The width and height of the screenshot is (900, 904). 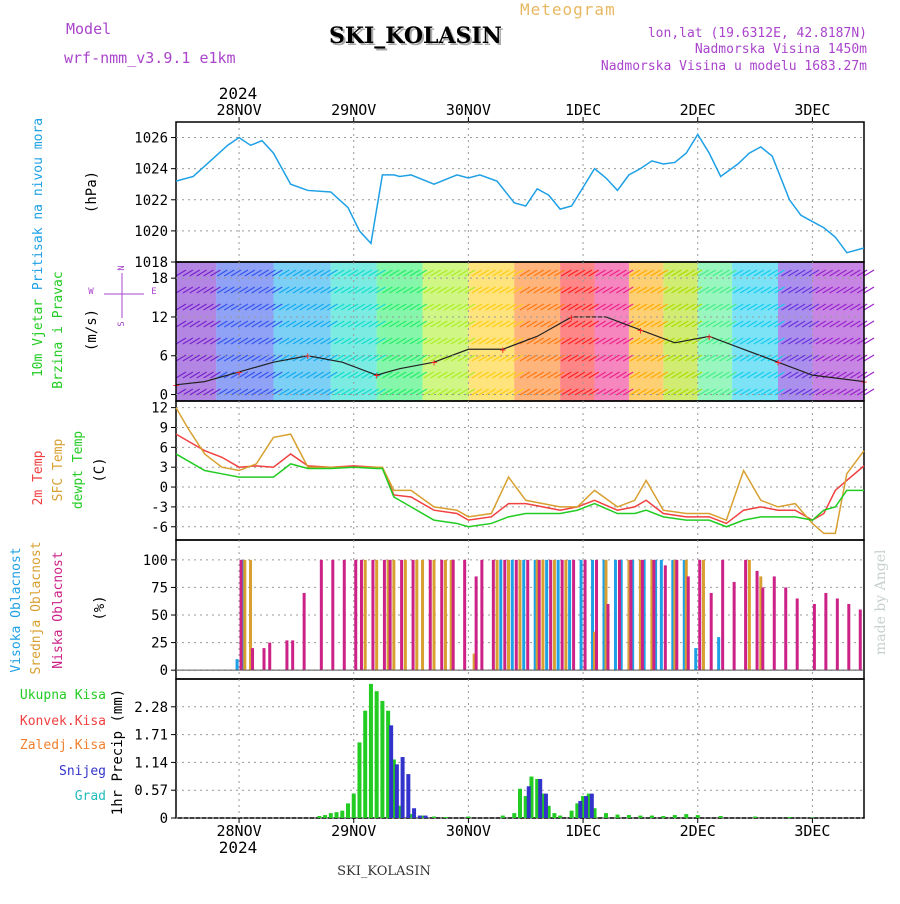 What do you see at coordinates (58, 470) in the screenshot?
I see `temp-label-2: SFC Temp` at bounding box center [58, 470].